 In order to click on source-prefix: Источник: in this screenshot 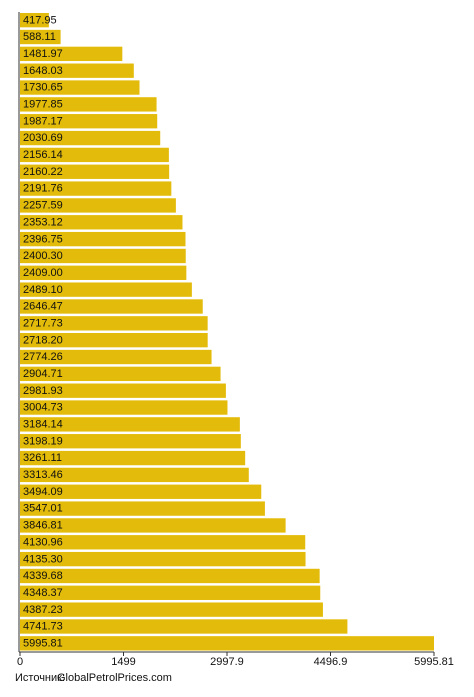, I will do `click(40, 678)`.